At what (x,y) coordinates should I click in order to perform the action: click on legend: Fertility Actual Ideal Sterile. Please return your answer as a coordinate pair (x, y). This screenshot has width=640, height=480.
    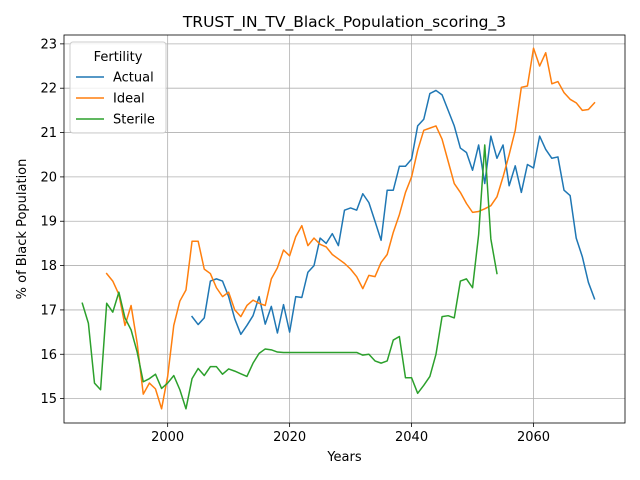
    Looking at the image, I should click on (118, 87).